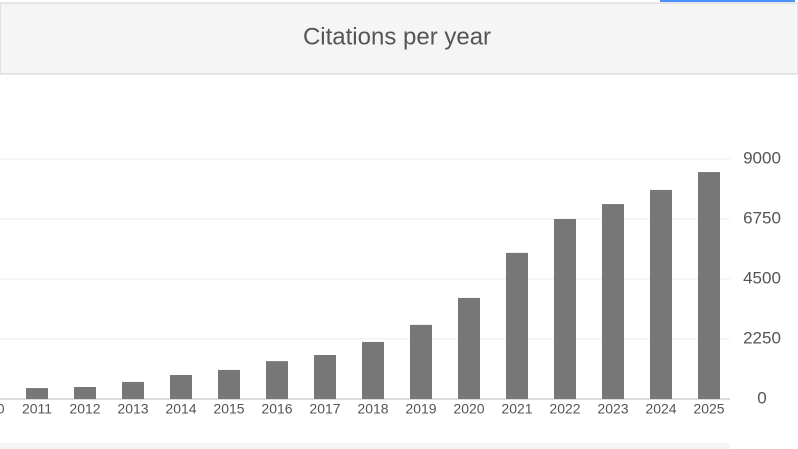 The width and height of the screenshot is (798, 449). What do you see at coordinates (2, 409) in the screenshot?
I see `x-tick-label: 2010` at bounding box center [2, 409].